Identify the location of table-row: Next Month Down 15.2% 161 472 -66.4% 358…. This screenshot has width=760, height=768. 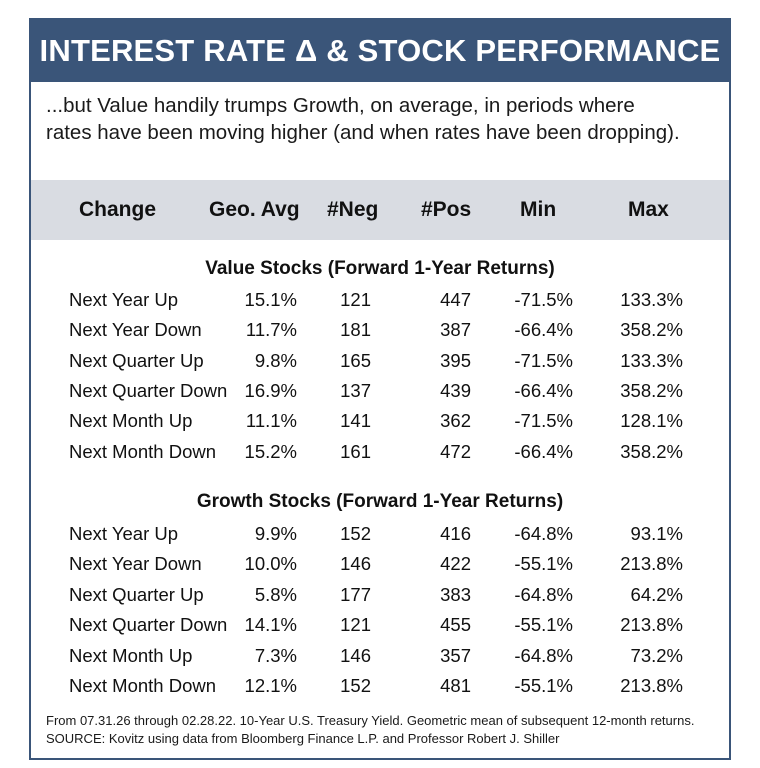
(380, 452).